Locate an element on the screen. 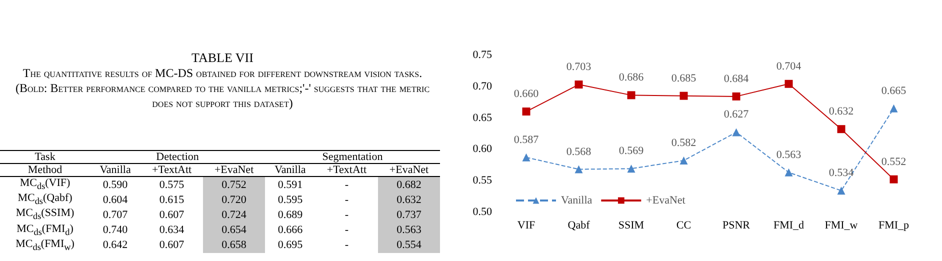  text: 0.695 is located at coordinates (290, 245).